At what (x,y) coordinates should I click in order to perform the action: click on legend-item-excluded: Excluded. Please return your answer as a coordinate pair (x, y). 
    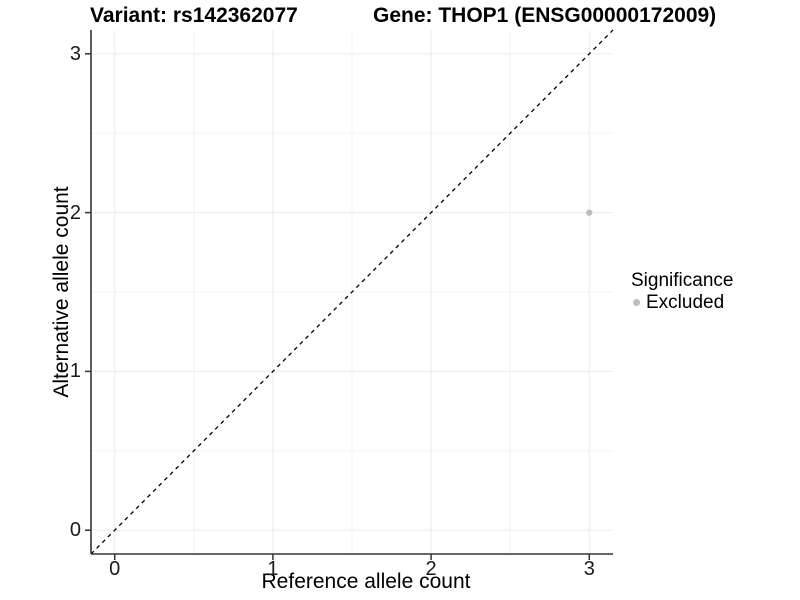
    Looking at the image, I should click on (682, 302).